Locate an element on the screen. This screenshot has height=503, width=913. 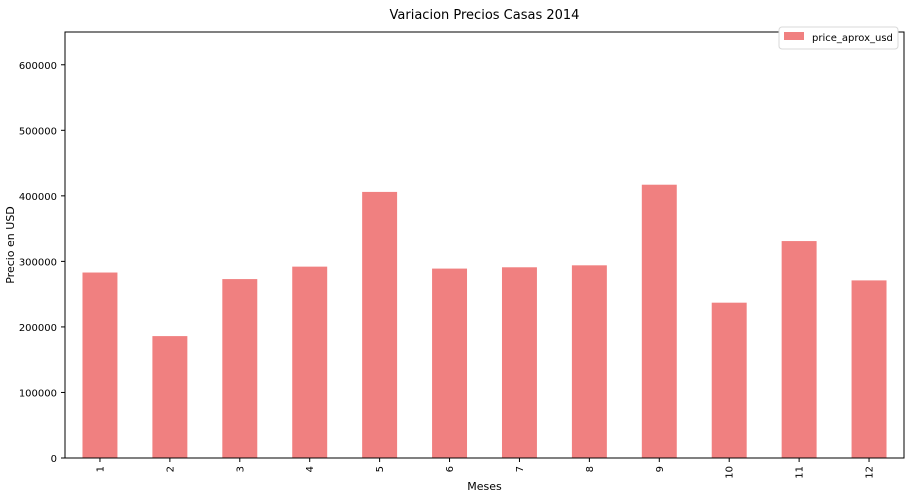
y-tick-label: 600000 is located at coordinates (38, 66).